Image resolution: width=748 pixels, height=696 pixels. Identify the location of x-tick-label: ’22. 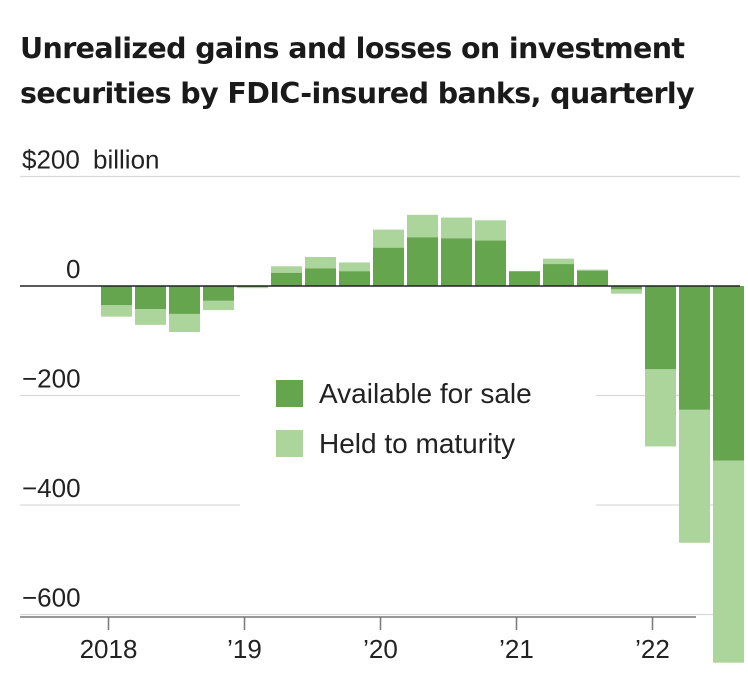
(652, 649).